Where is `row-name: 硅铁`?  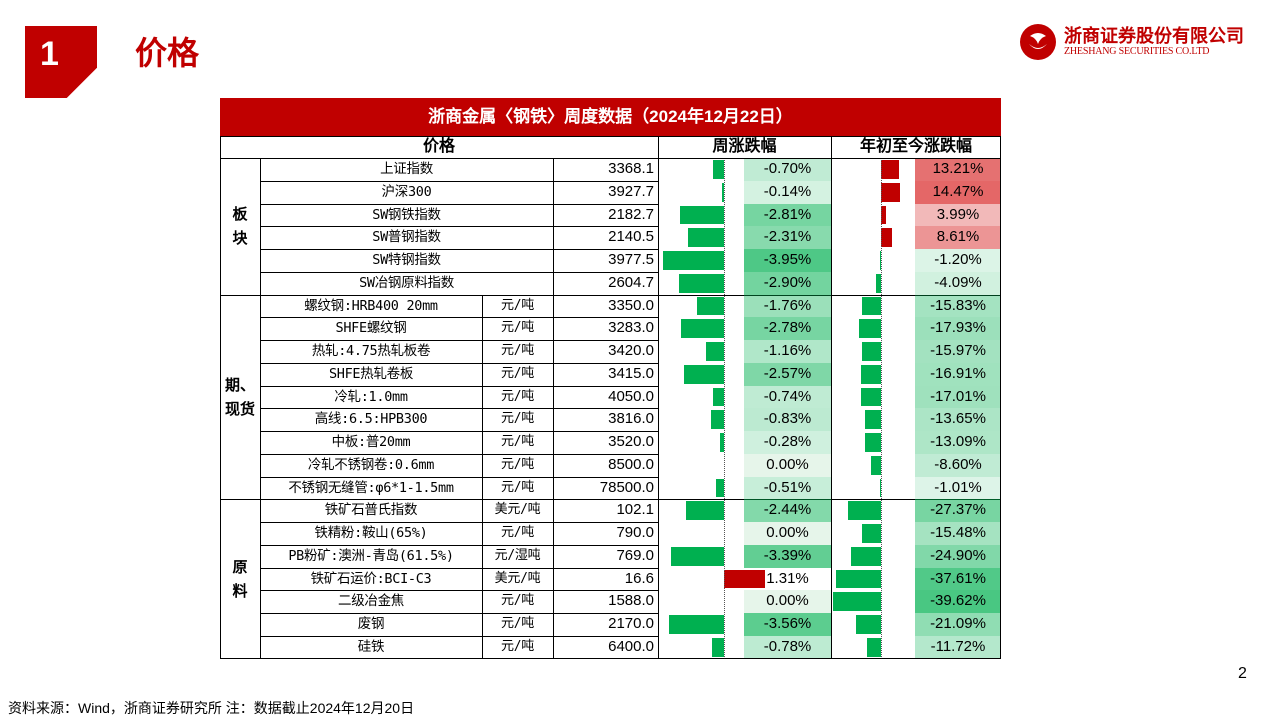
row-name: 硅铁 is located at coordinates (371, 646).